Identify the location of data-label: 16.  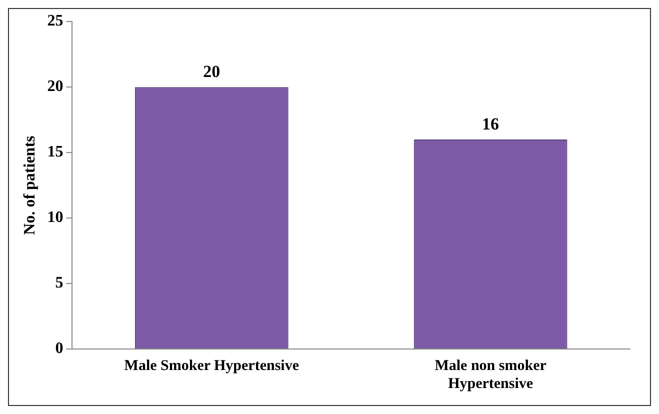
(491, 124).